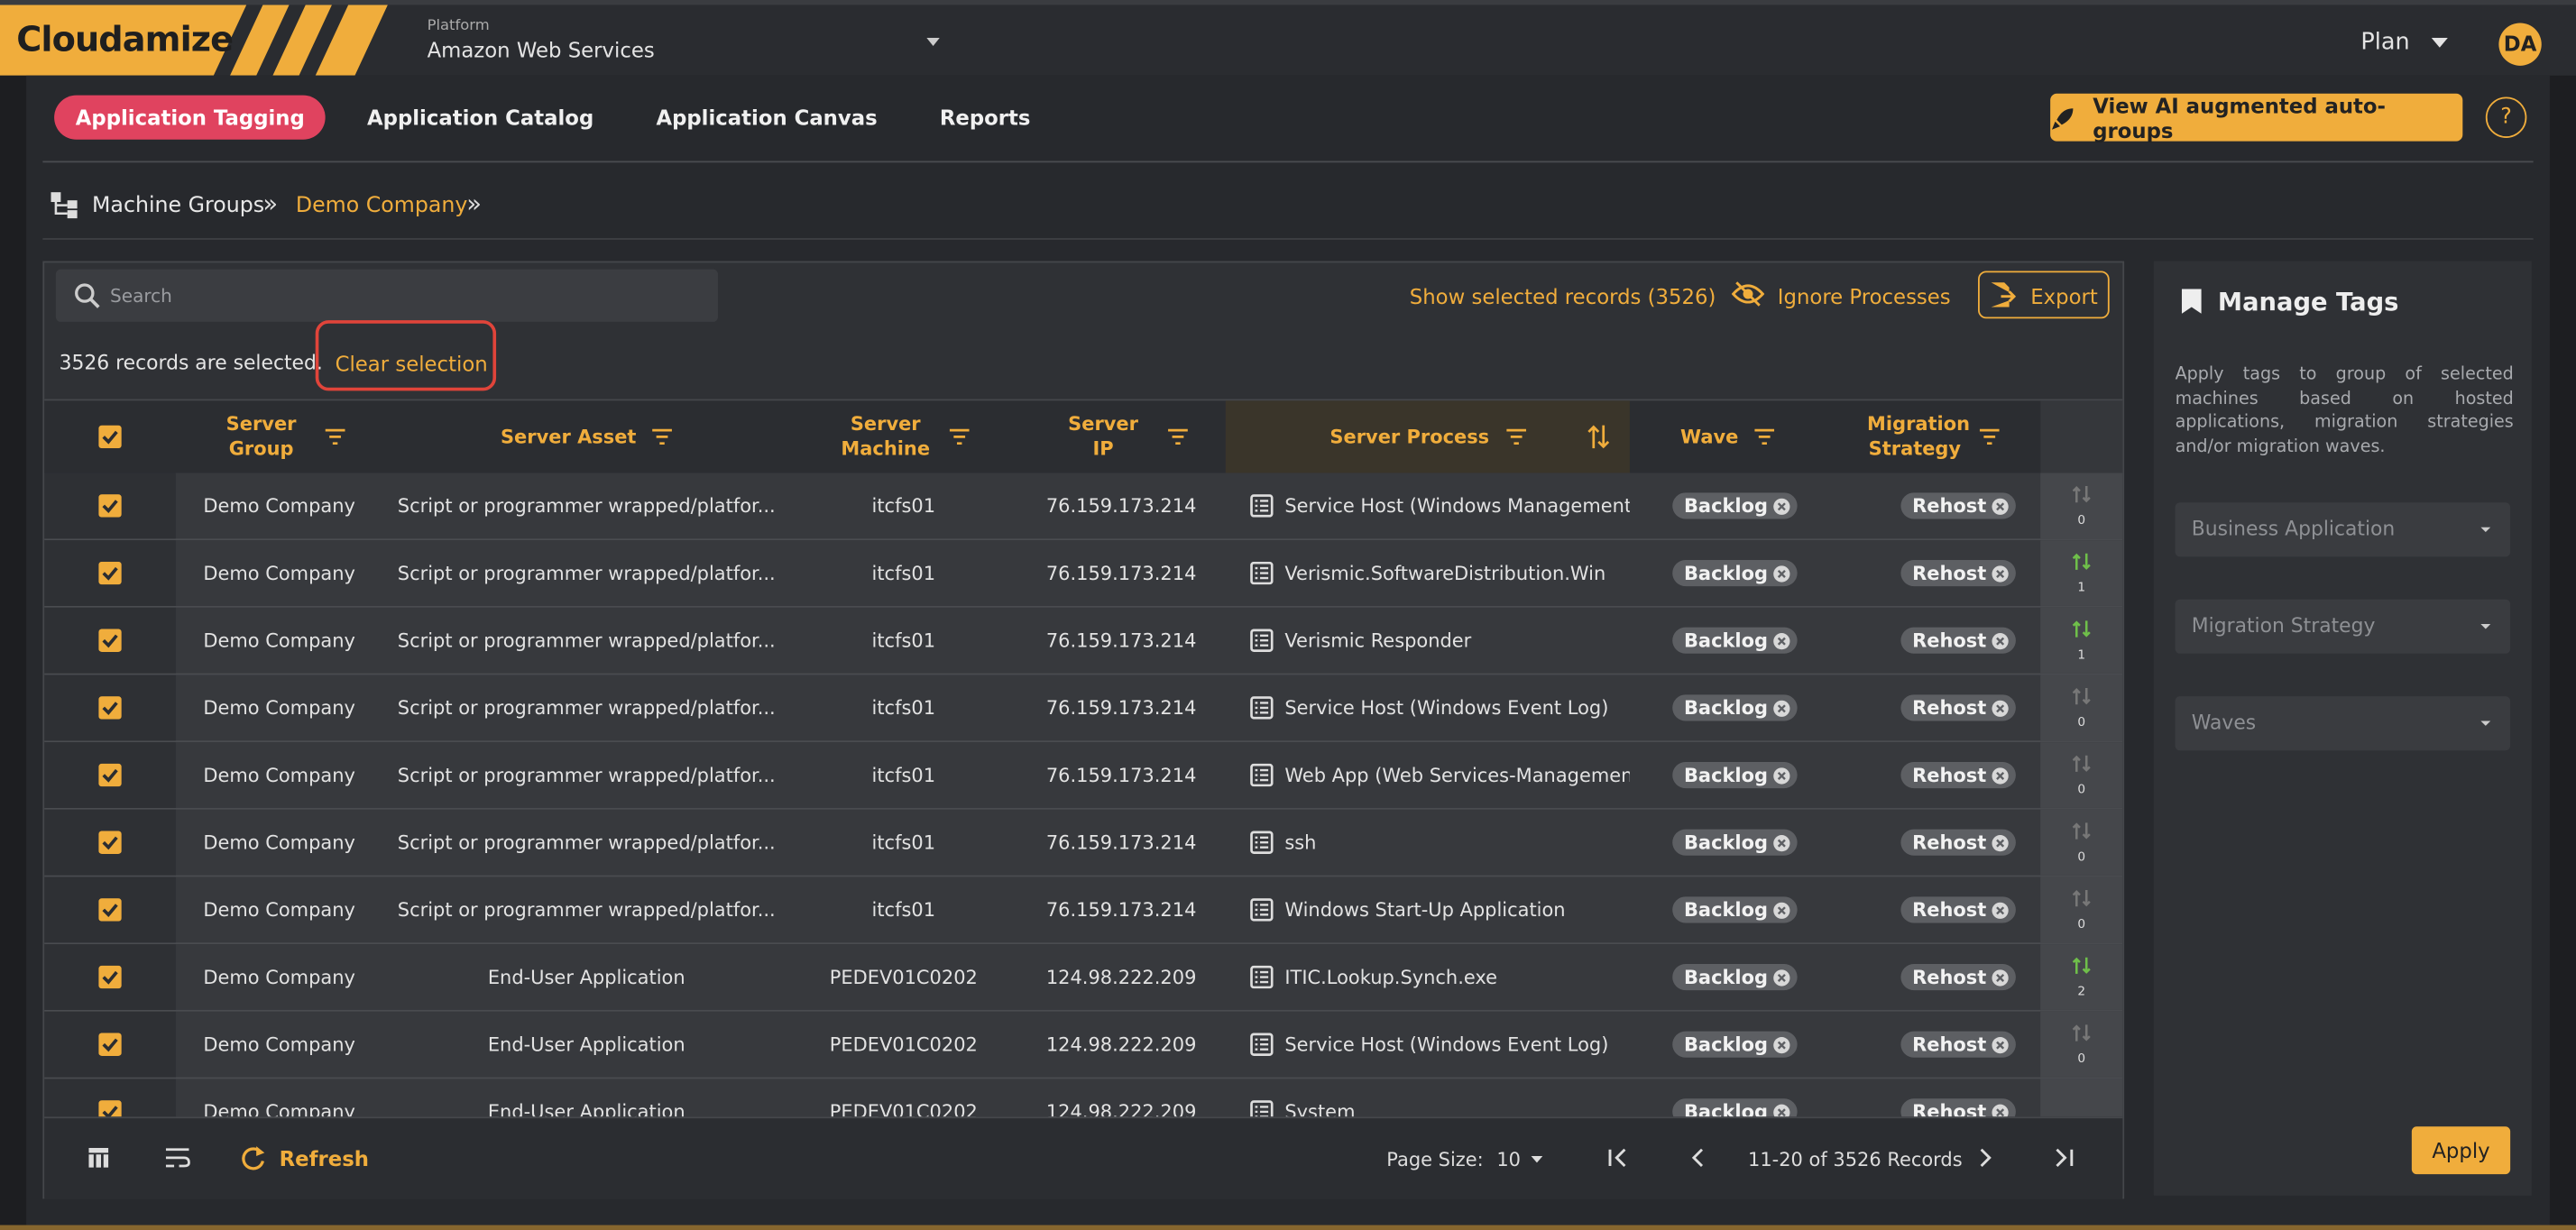 The image size is (2576, 1230). Describe the element at coordinates (2439, 42) in the screenshot. I see `plan-caret` at that location.